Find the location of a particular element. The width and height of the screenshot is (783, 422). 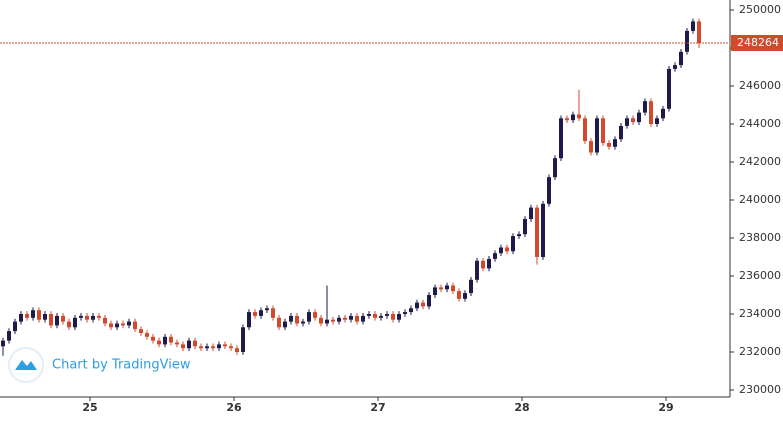

last-price-label: 248264 is located at coordinates (758, 42).